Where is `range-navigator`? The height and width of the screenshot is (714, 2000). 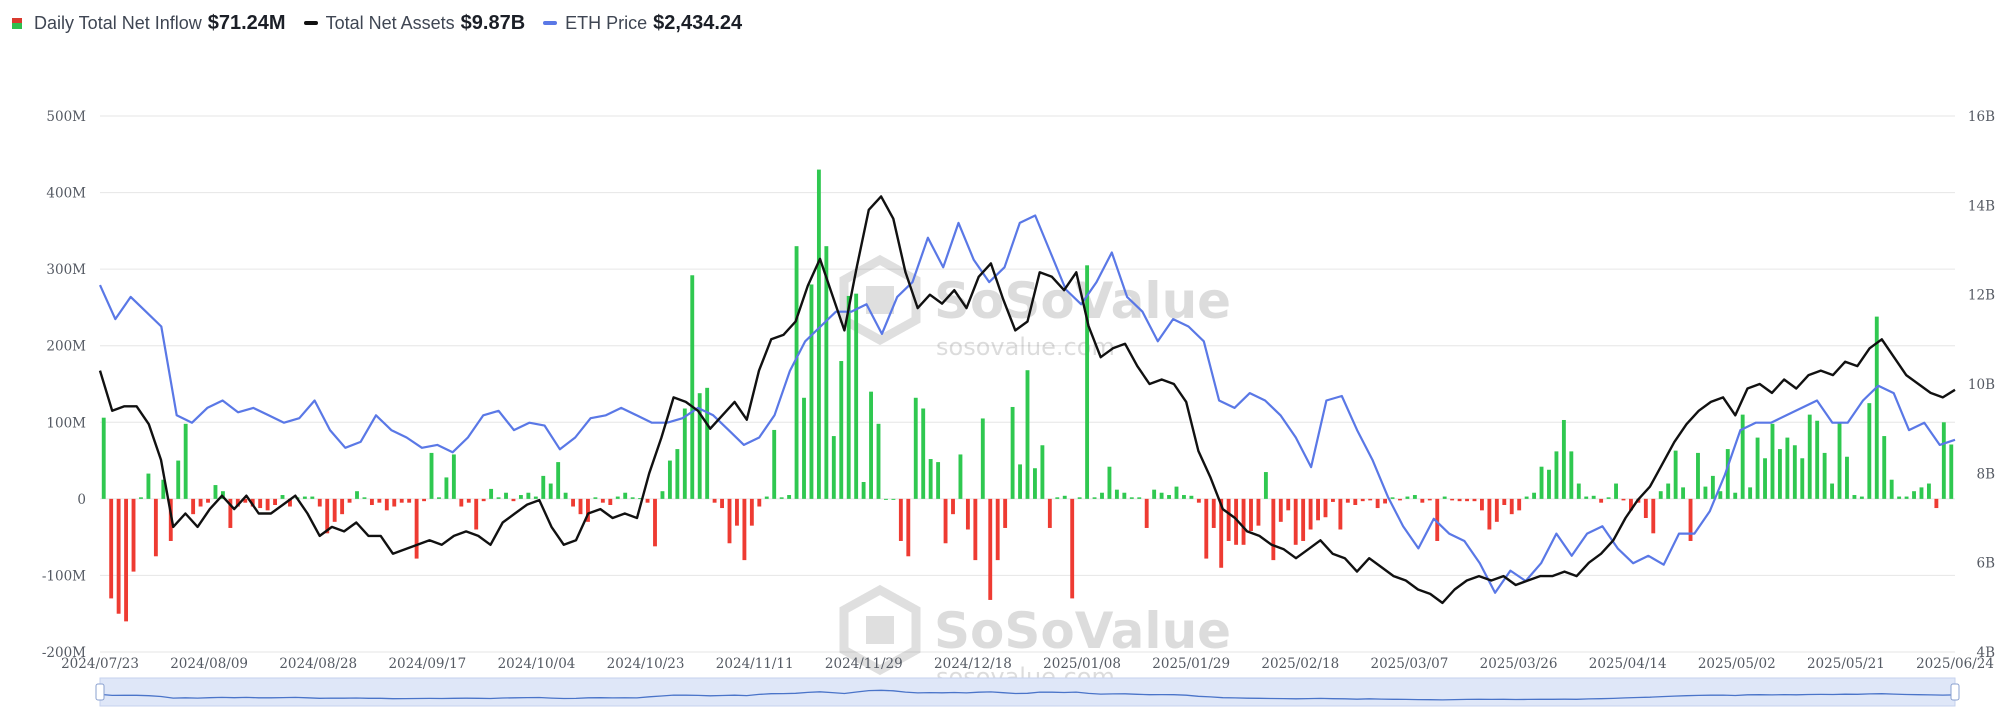
range-navigator is located at coordinates (1027, 692).